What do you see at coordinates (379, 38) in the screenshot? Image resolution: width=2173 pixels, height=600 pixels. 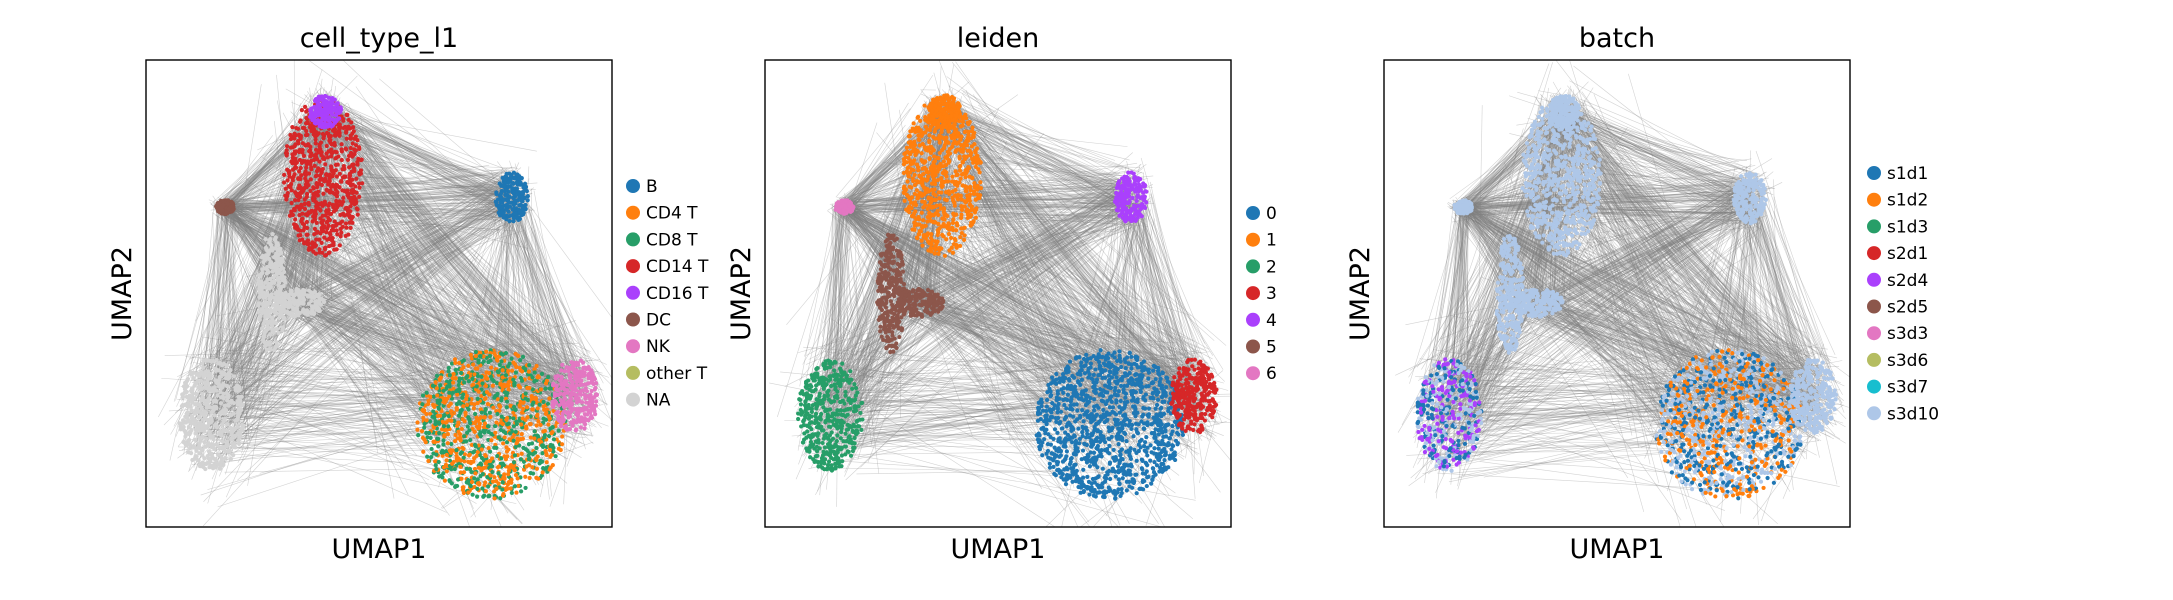 I see `panel-title: cell_type_l1` at bounding box center [379, 38].